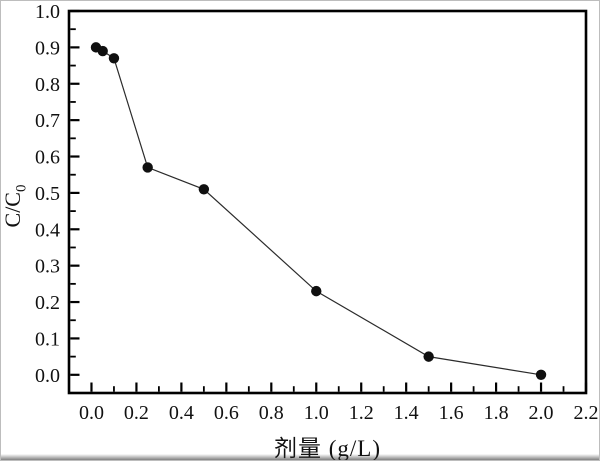 Image resolution: width=600 pixels, height=461 pixels. I want to click on x-tick-label: 1.6, so click(451, 413).